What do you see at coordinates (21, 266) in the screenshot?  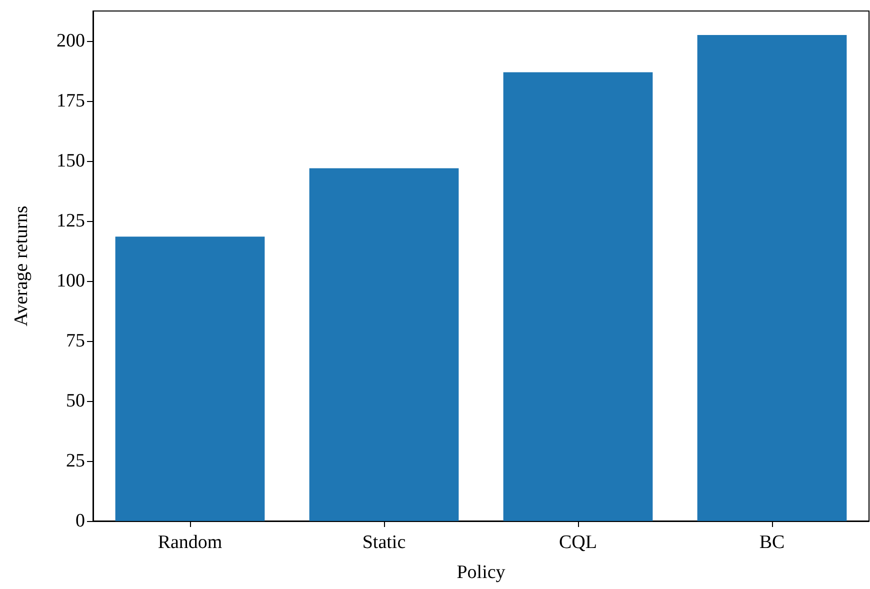 I see `y-axis-title: Average returns` at bounding box center [21, 266].